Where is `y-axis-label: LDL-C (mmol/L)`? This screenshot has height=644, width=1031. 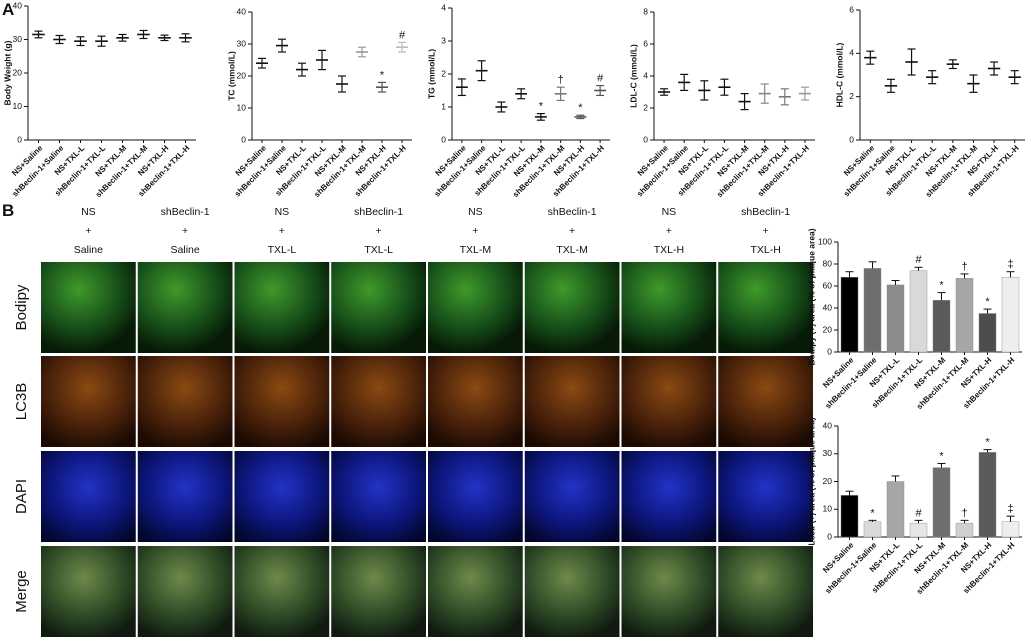
y-axis-label: LDL-C (mmol/L) is located at coordinates (633, 76).